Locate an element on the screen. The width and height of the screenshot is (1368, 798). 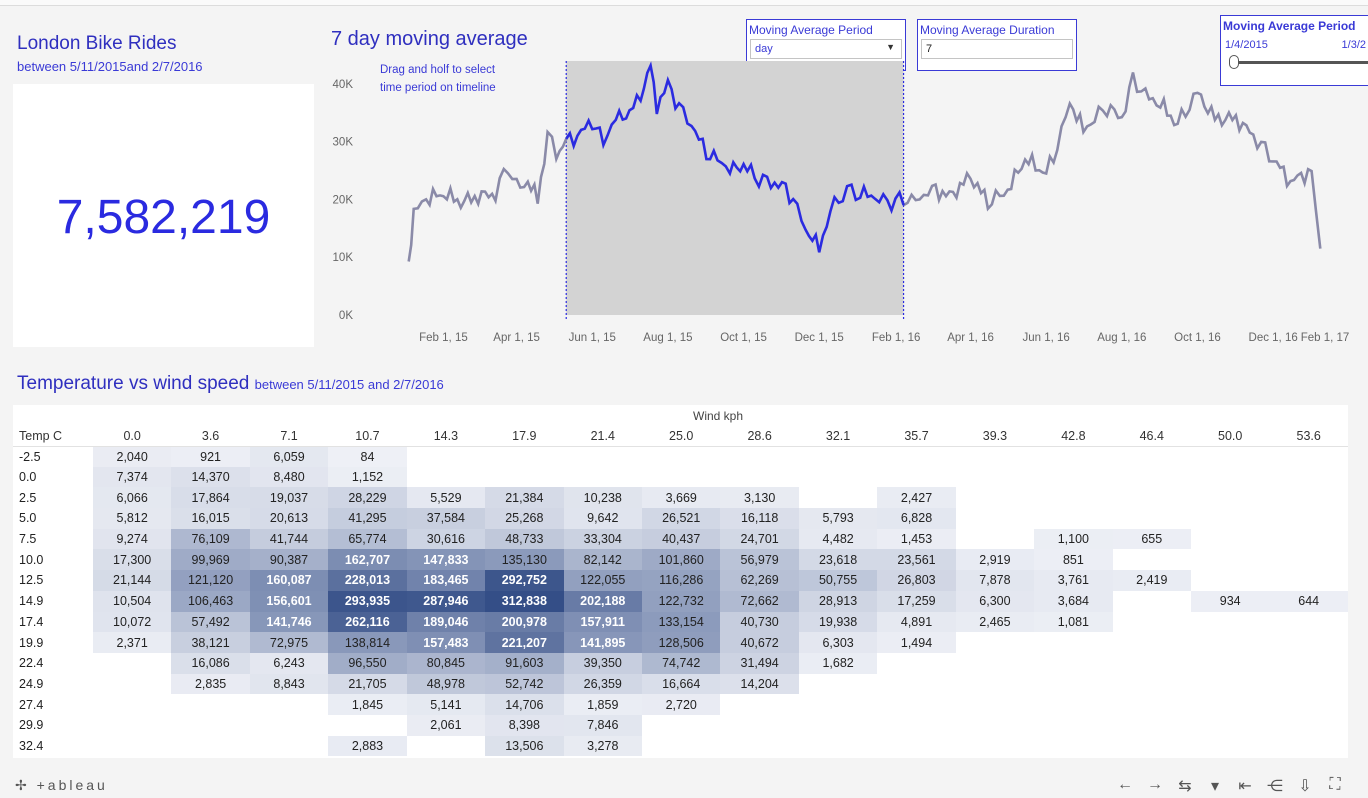
heatmap-cell: 157,483 is located at coordinates (446, 642).